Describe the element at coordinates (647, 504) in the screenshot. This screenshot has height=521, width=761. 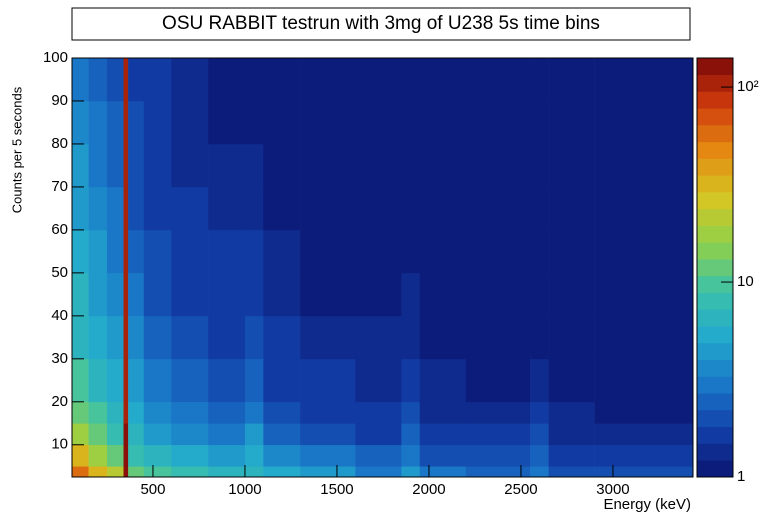
I see `x-axis-title: Energy (keV)` at that location.